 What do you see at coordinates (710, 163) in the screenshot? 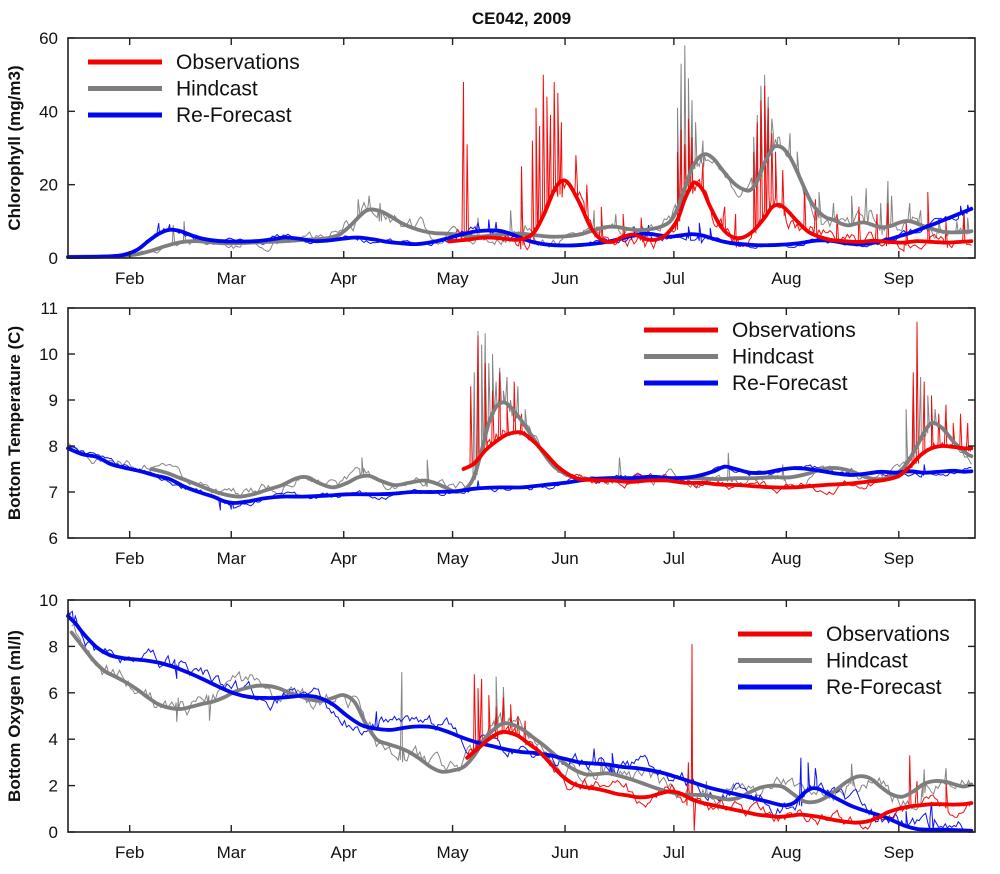
I see `series-observations-raw-line` at bounding box center [710, 163].